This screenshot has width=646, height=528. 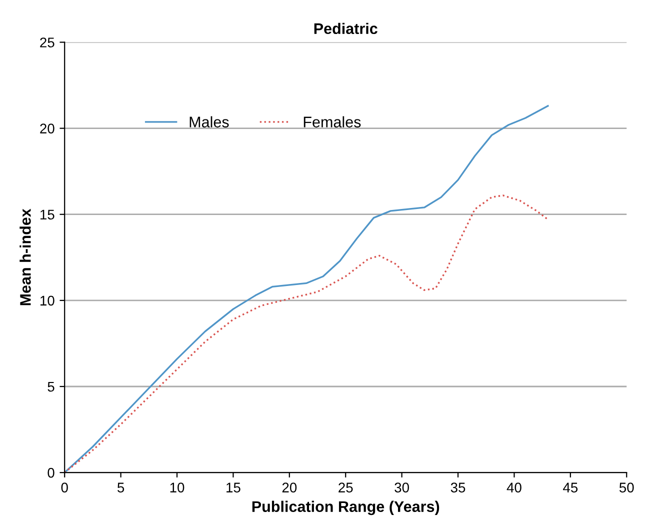 I want to click on x-tick-label: 50, so click(x=626, y=487).